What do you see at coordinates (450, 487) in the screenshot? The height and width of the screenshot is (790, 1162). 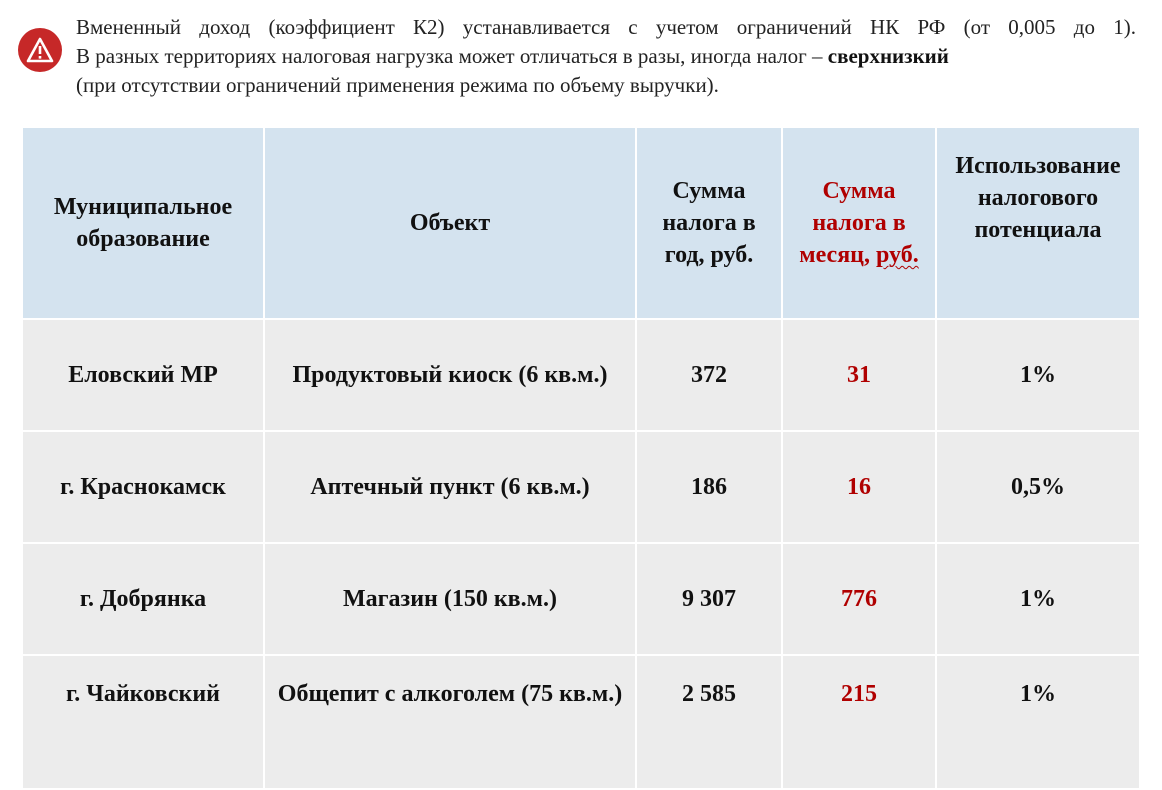 I see `cell-object: Аптечный пункт (6 кв.м.)` at bounding box center [450, 487].